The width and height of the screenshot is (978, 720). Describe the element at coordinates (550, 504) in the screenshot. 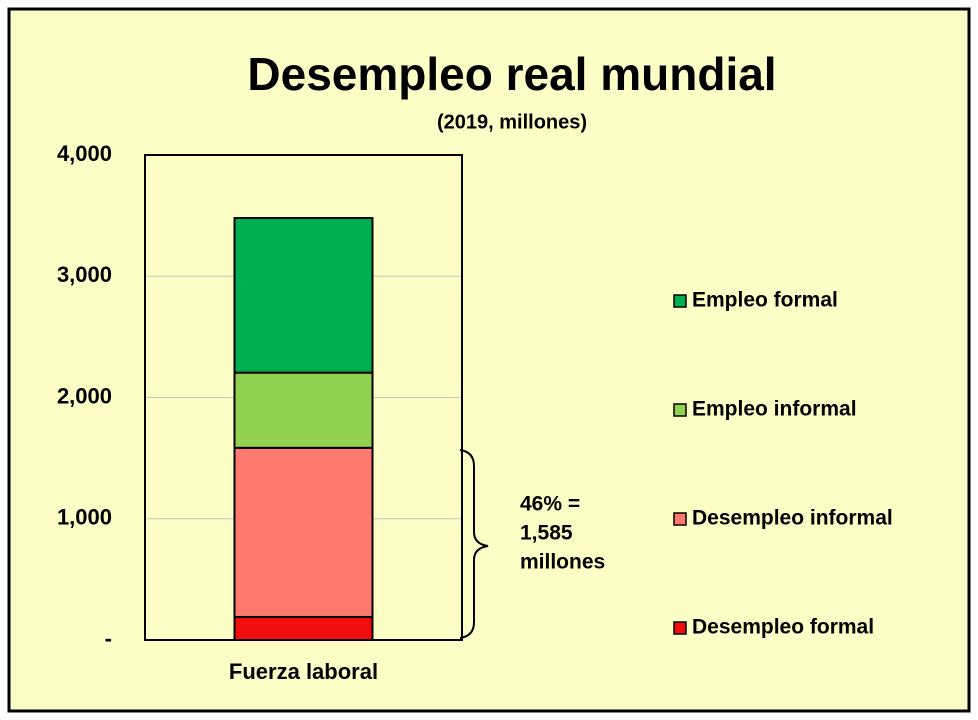

I see `annotation: 46% =` at that location.